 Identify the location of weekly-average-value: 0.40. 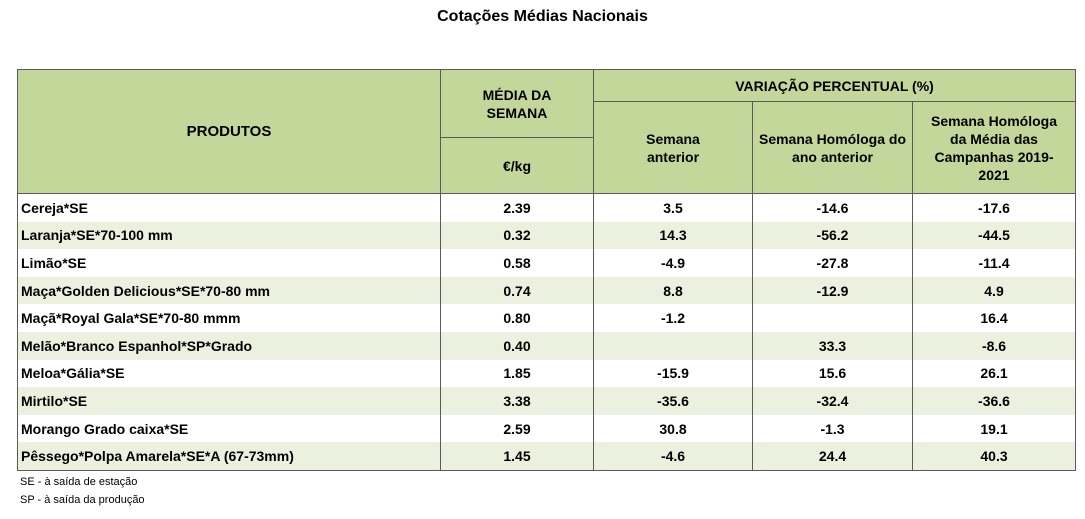
(517, 345).